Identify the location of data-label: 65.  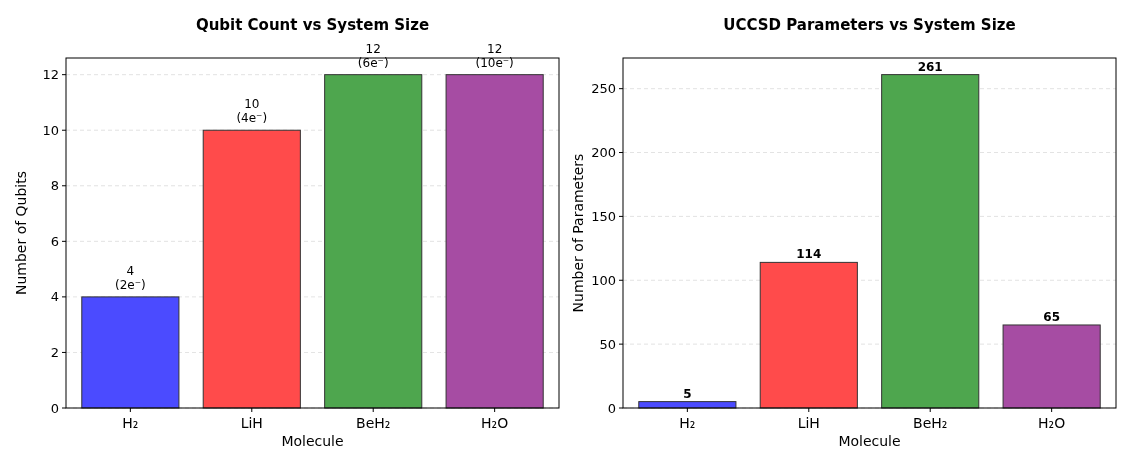
(1051, 316).